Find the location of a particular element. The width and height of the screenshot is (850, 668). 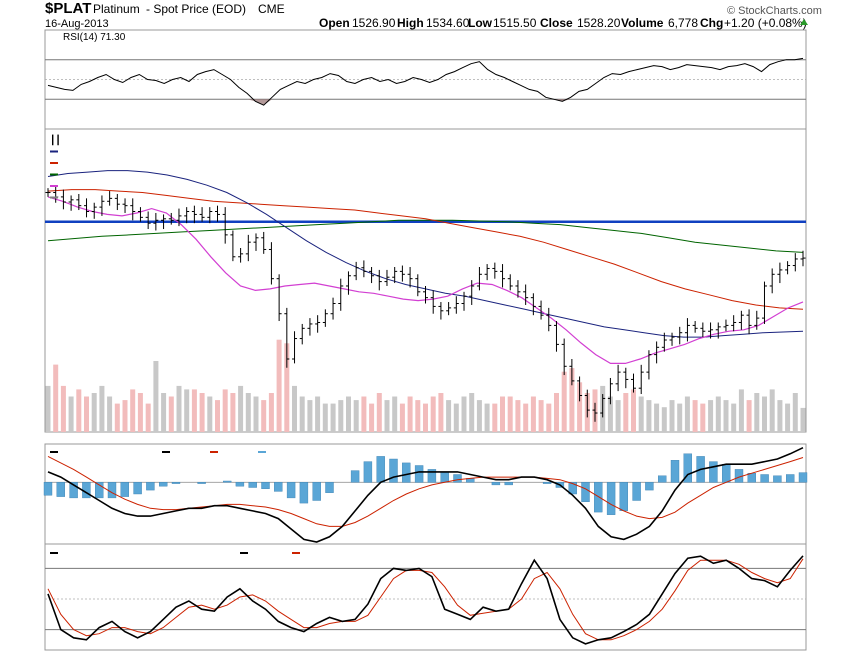

ma200-line is located at coordinates (425, 236).